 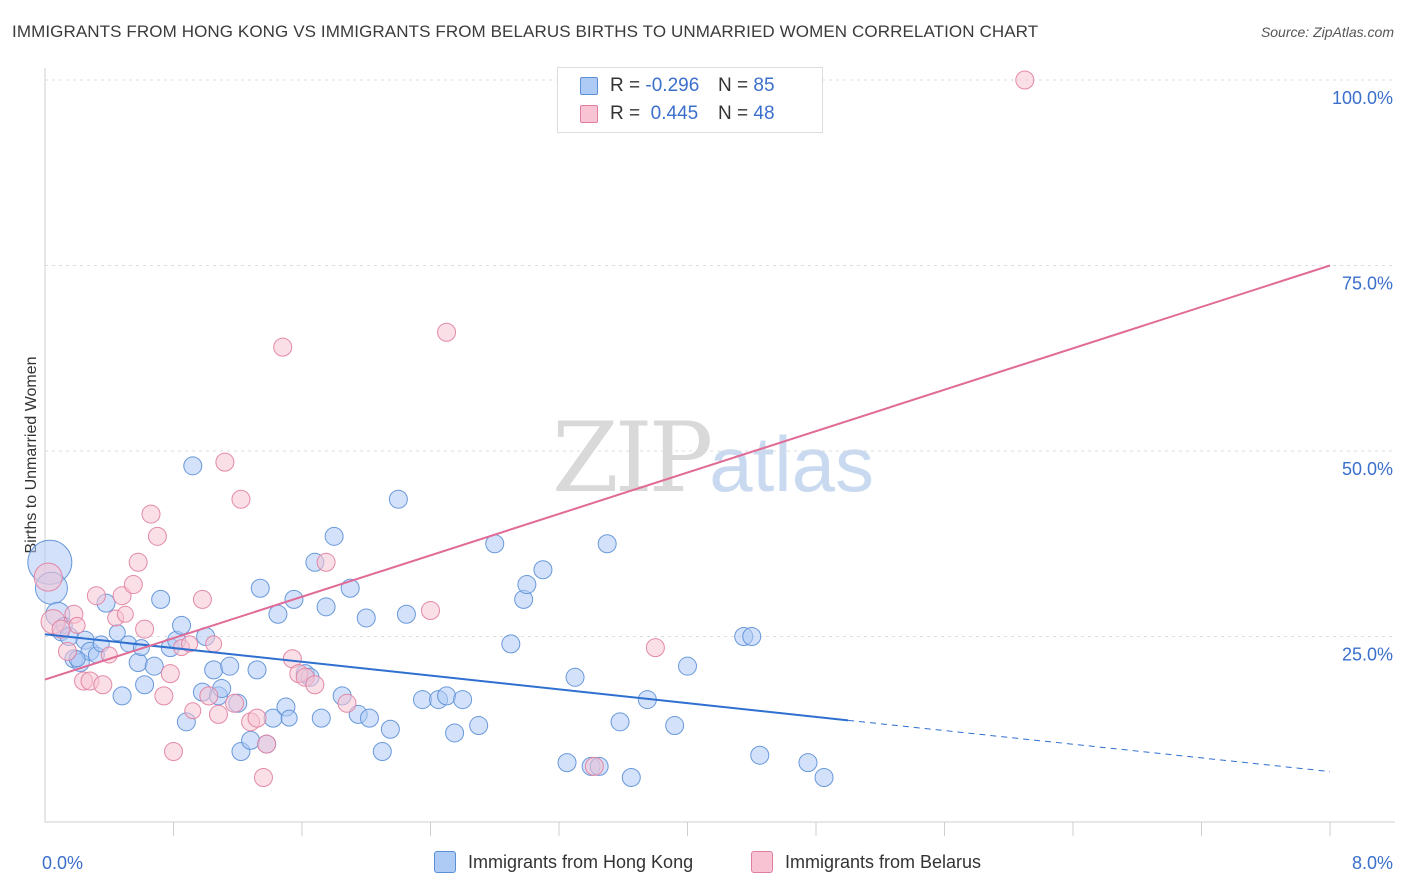 I want to click on trend-line-hong-kong-projection, so click(x=1089, y=746).